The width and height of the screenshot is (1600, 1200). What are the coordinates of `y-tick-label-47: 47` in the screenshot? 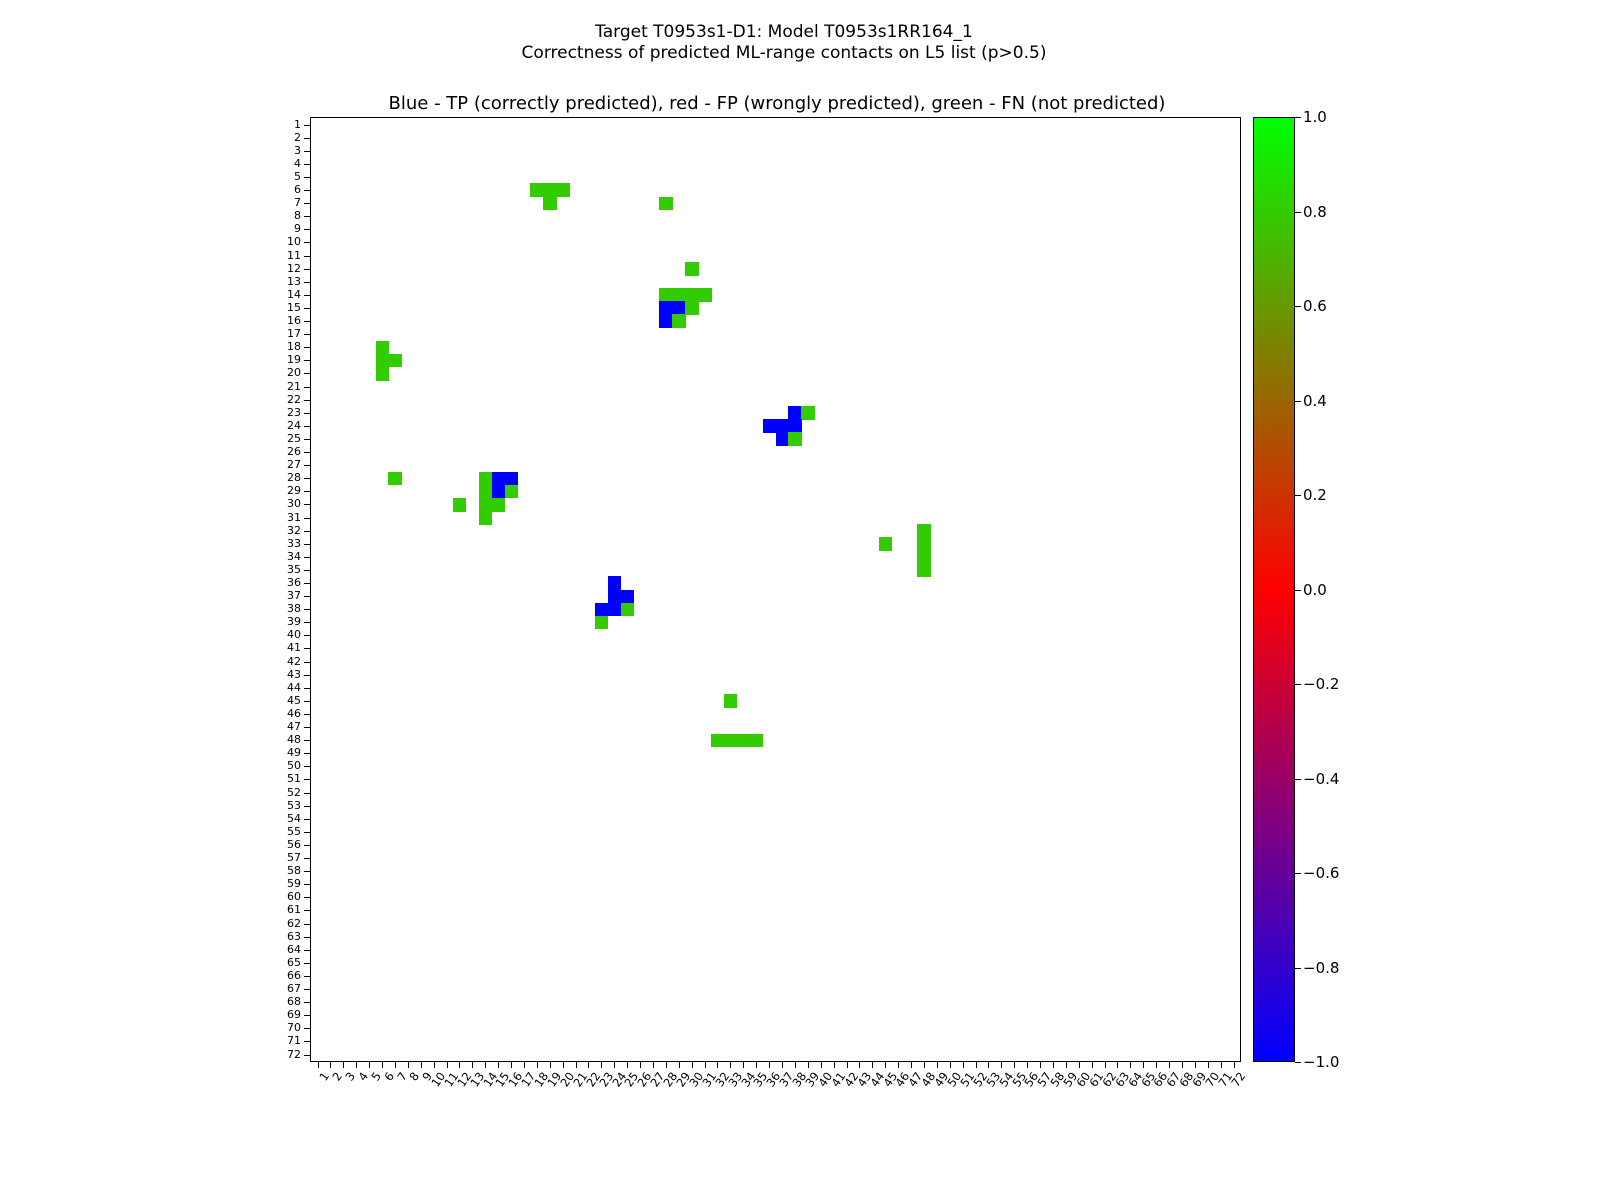 It's located at (294, 726).